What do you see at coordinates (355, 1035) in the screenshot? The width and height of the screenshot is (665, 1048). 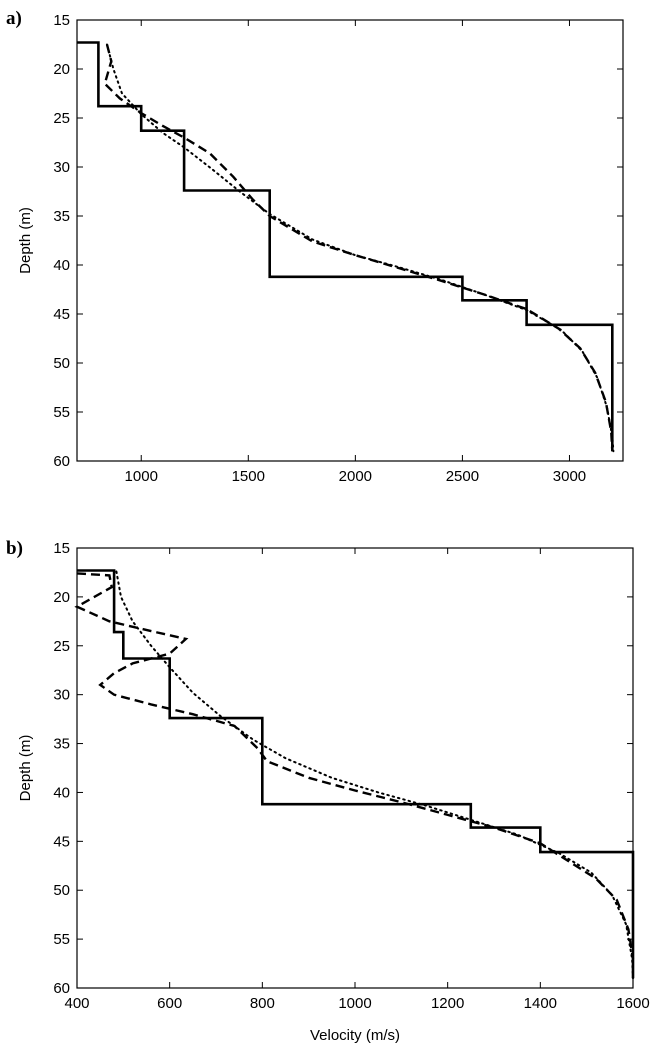 I see `x-axis-label-b: Velocity (m/s)` at bounding box center [355, 1035].